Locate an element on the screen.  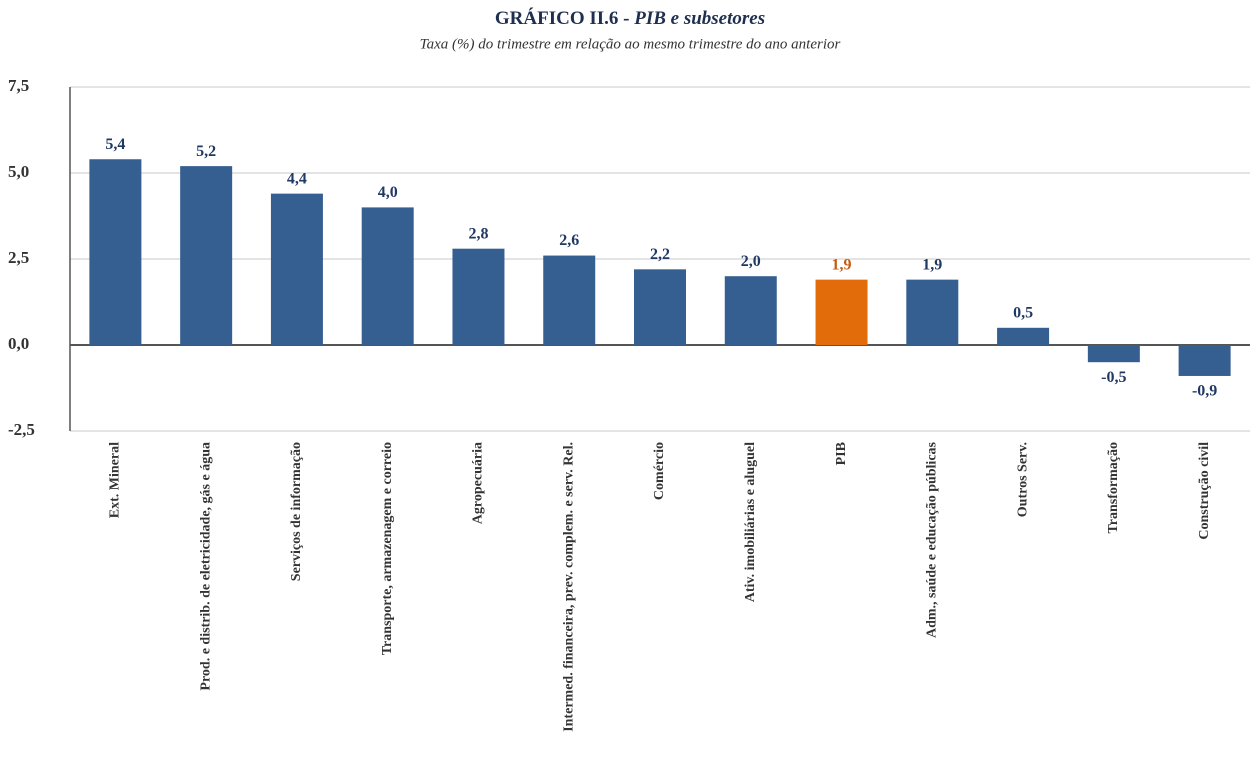
x-tick-label: Outros Serv. is located at coordinates (1022, 479).